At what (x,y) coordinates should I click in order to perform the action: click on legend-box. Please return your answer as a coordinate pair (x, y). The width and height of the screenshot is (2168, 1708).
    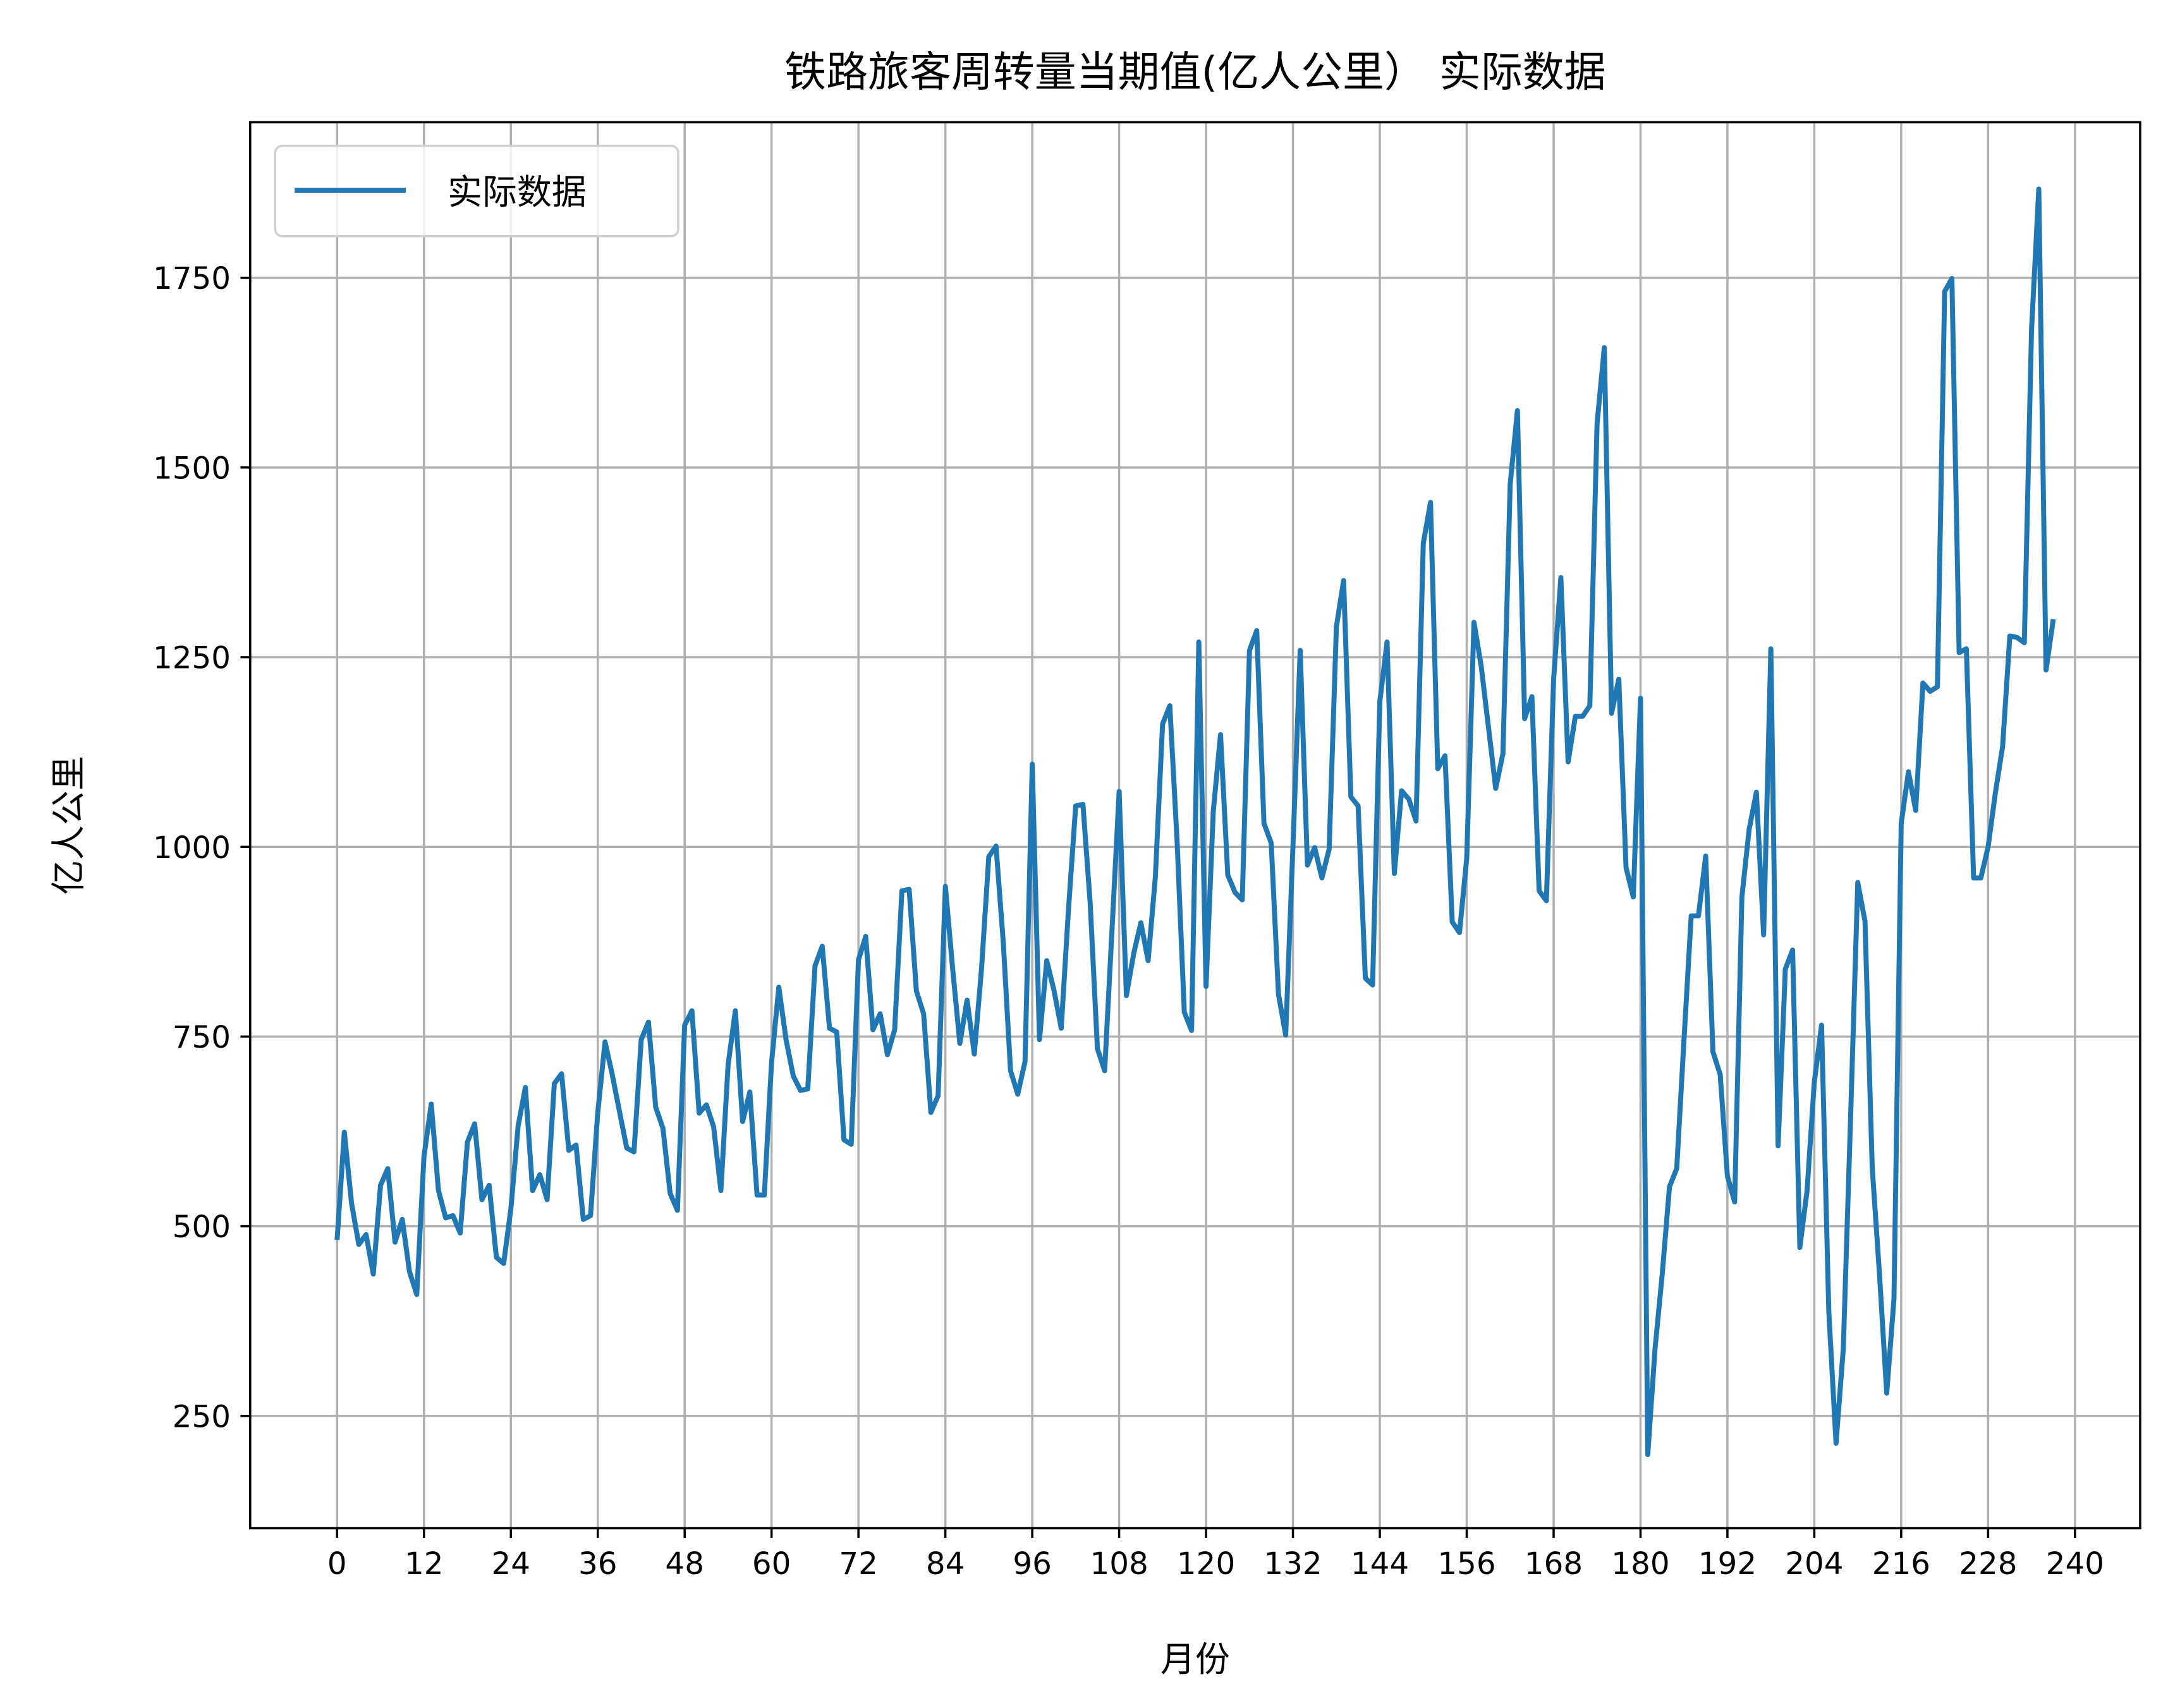
    Looking at the image, I should click on (476, 191).